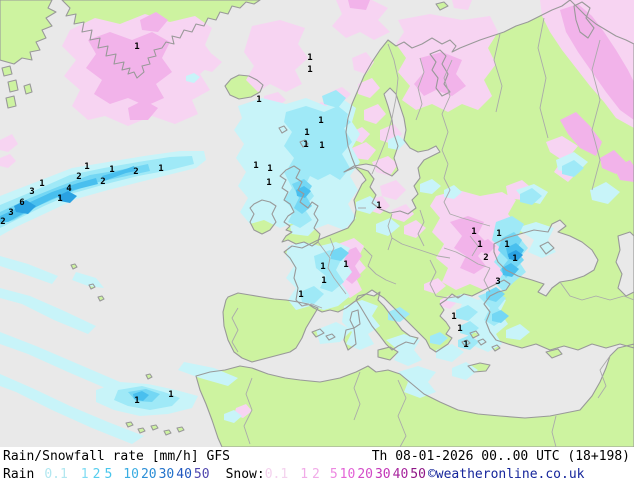  What do you see at coordinates (500, 456) in the screenshot?
I see `valid-time: Th 08-01-2026 00..00 UTC (18+198)` at bounding box center [500, 456].